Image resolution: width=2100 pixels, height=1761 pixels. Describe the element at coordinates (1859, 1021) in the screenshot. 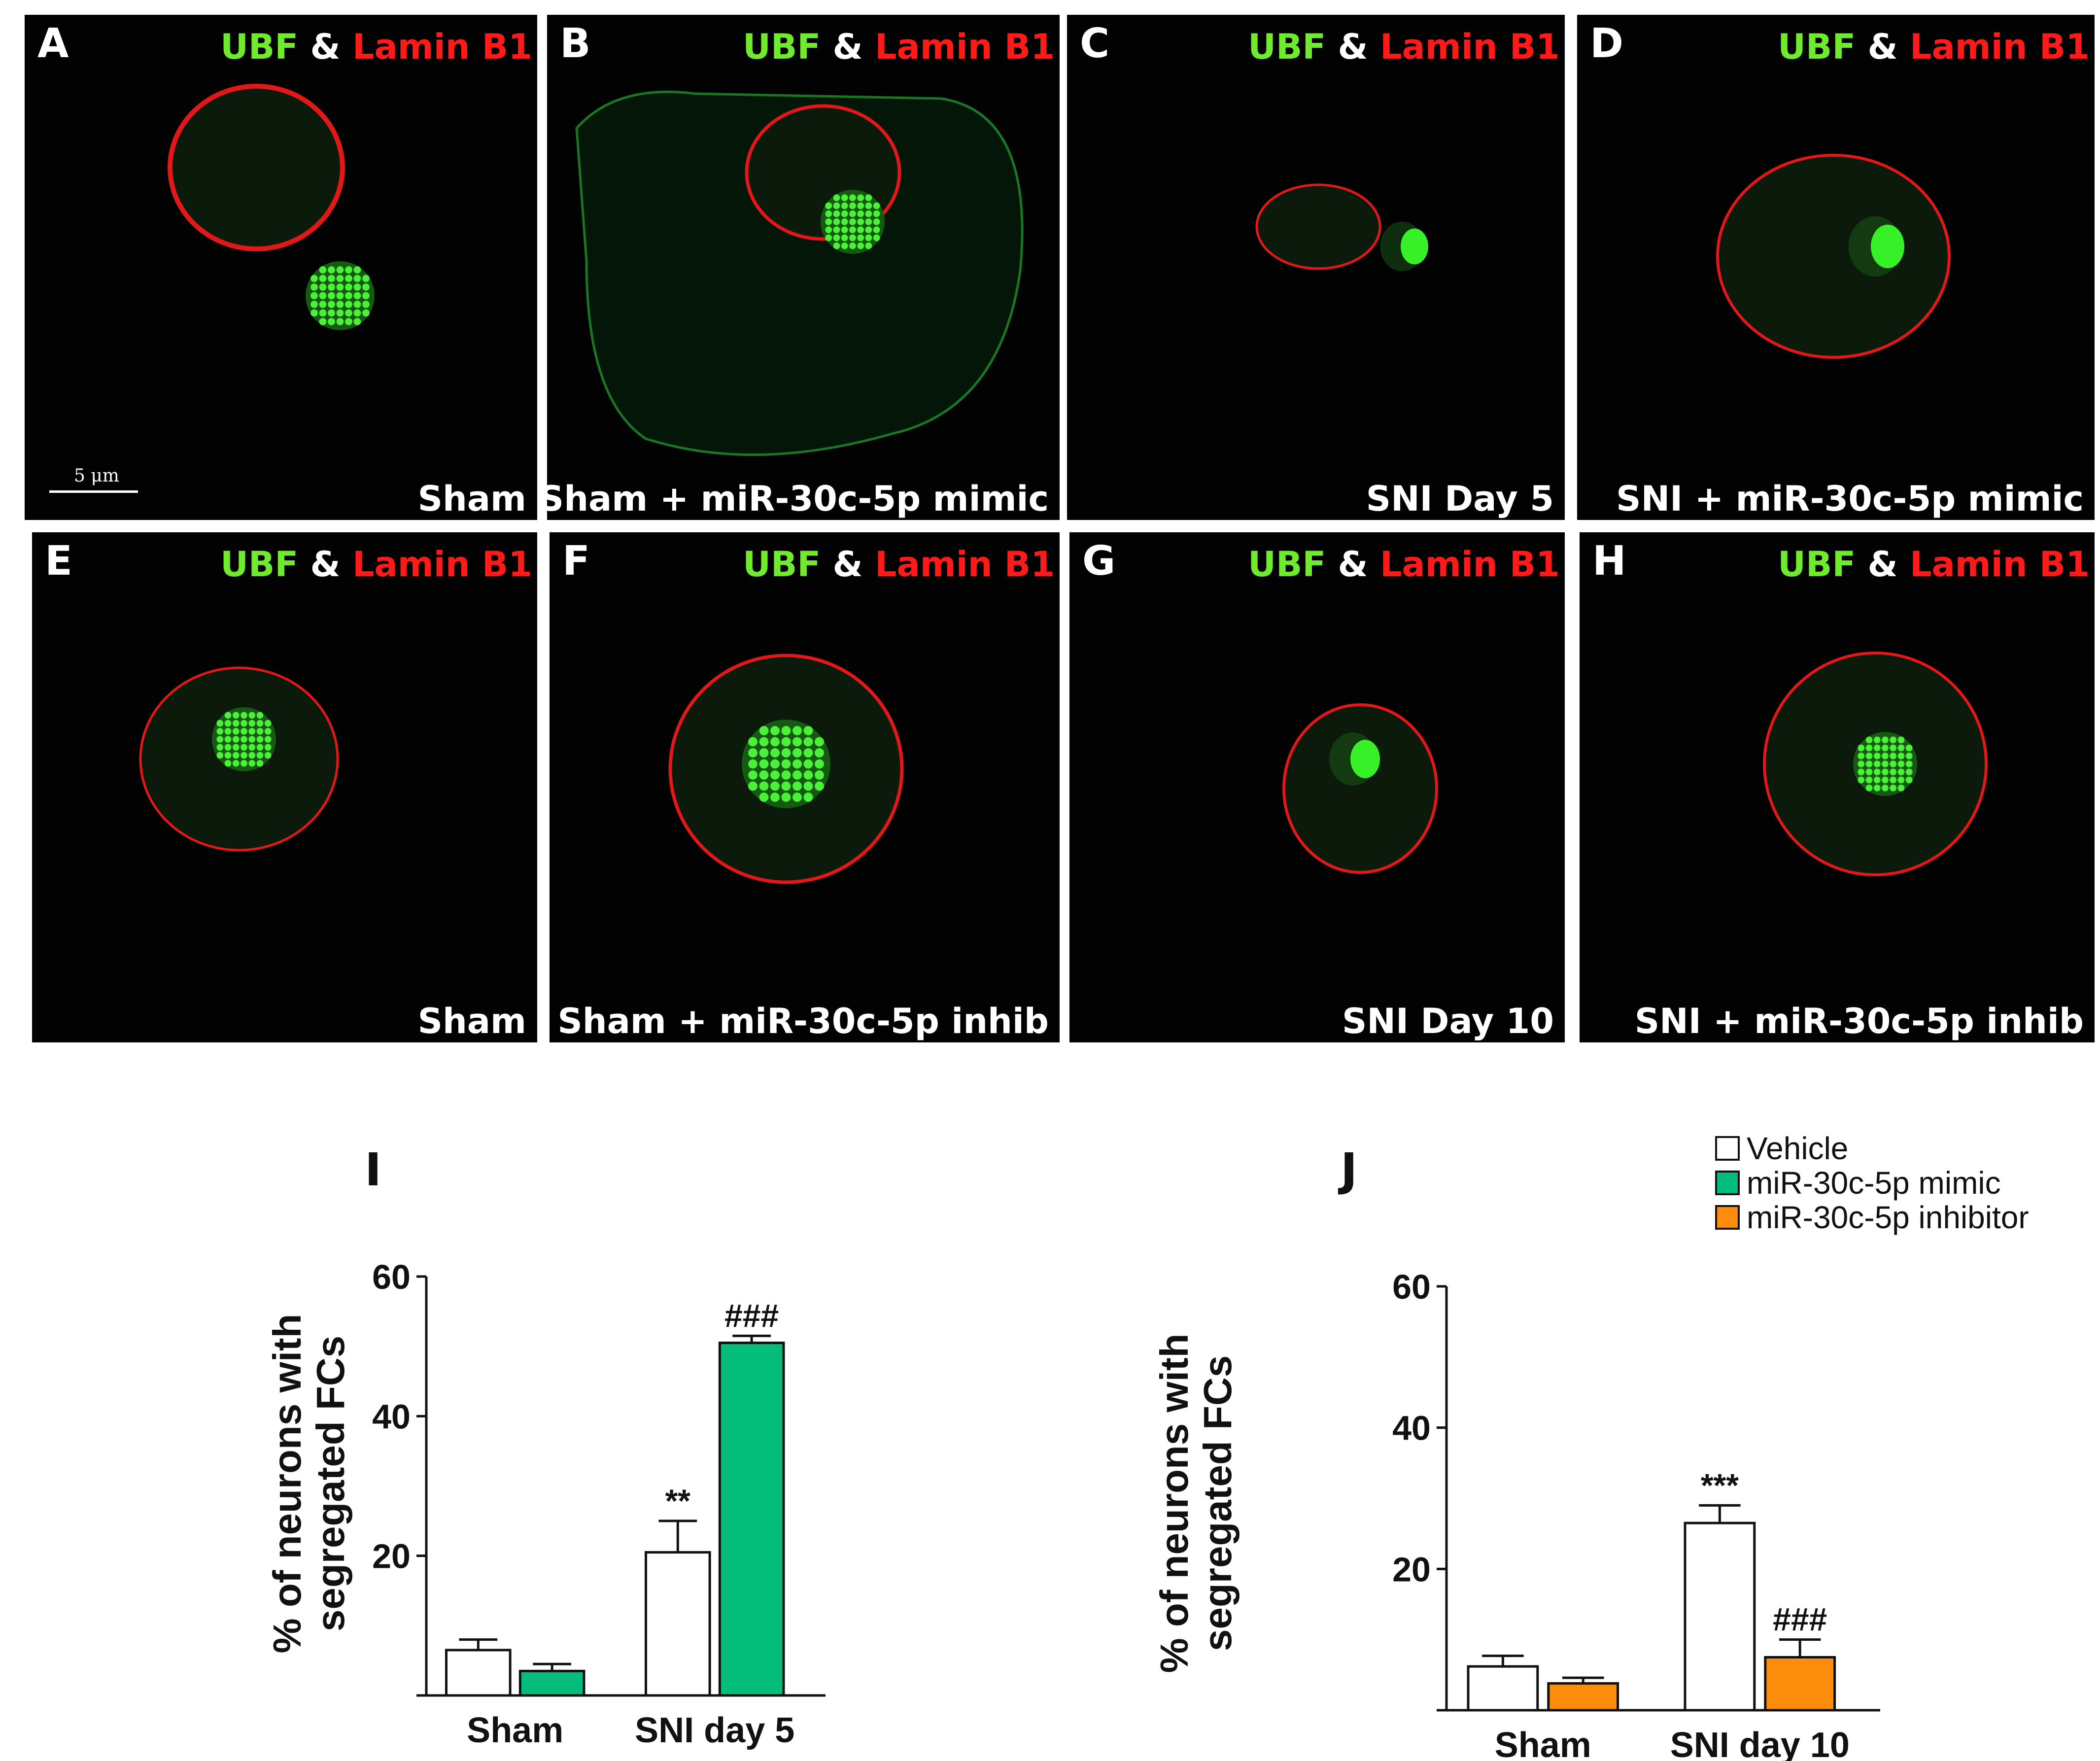

I see `condition-label: SNI + miR-30c-5p inhib` at that location.